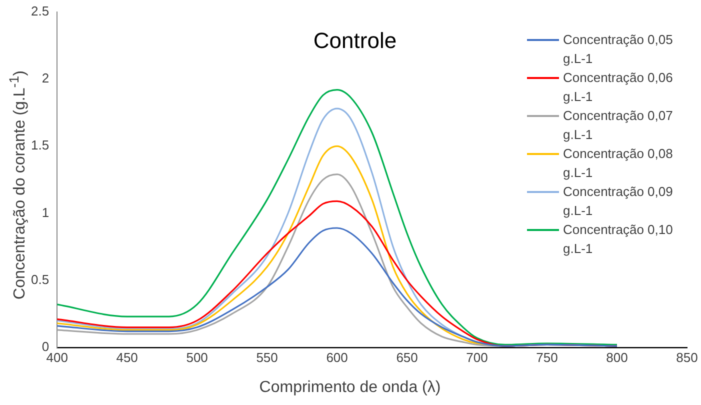 The image size is (701, 405). I want to click on y-tick-label: 2, so click(46, 78).